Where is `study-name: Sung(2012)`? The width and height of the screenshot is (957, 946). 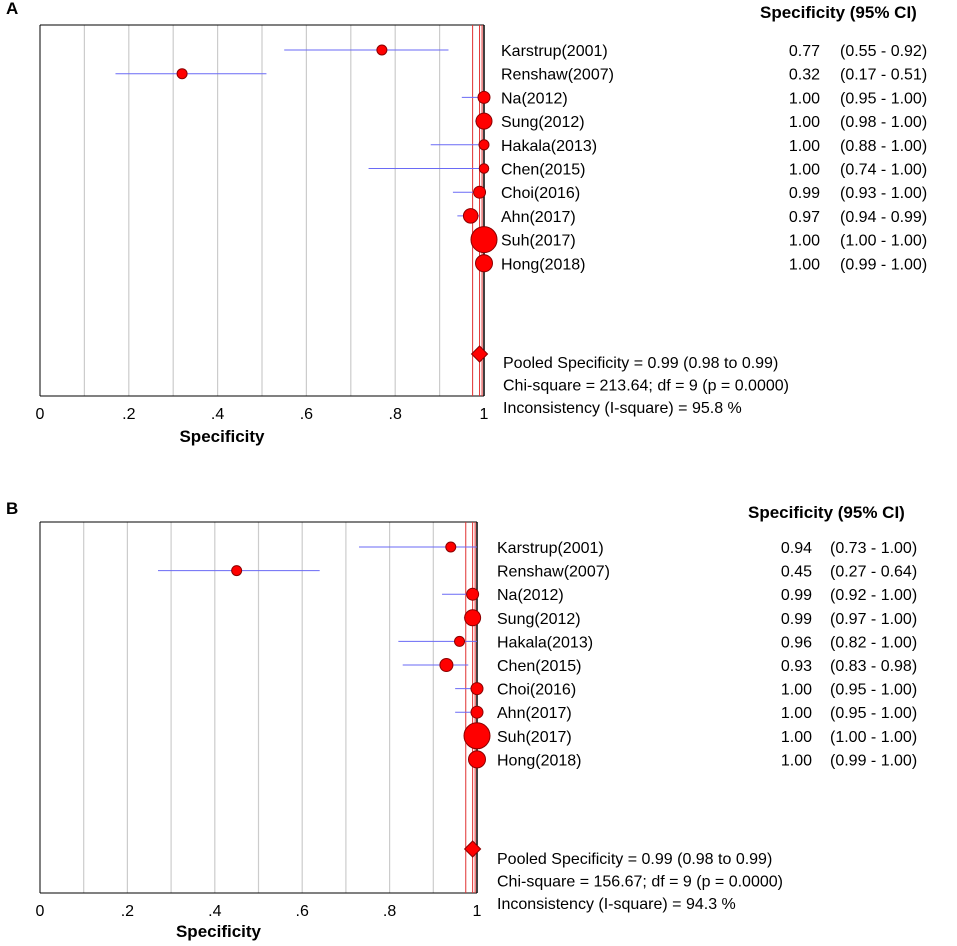
study-name: Sung(2012) is located at coordinates (543, 122).